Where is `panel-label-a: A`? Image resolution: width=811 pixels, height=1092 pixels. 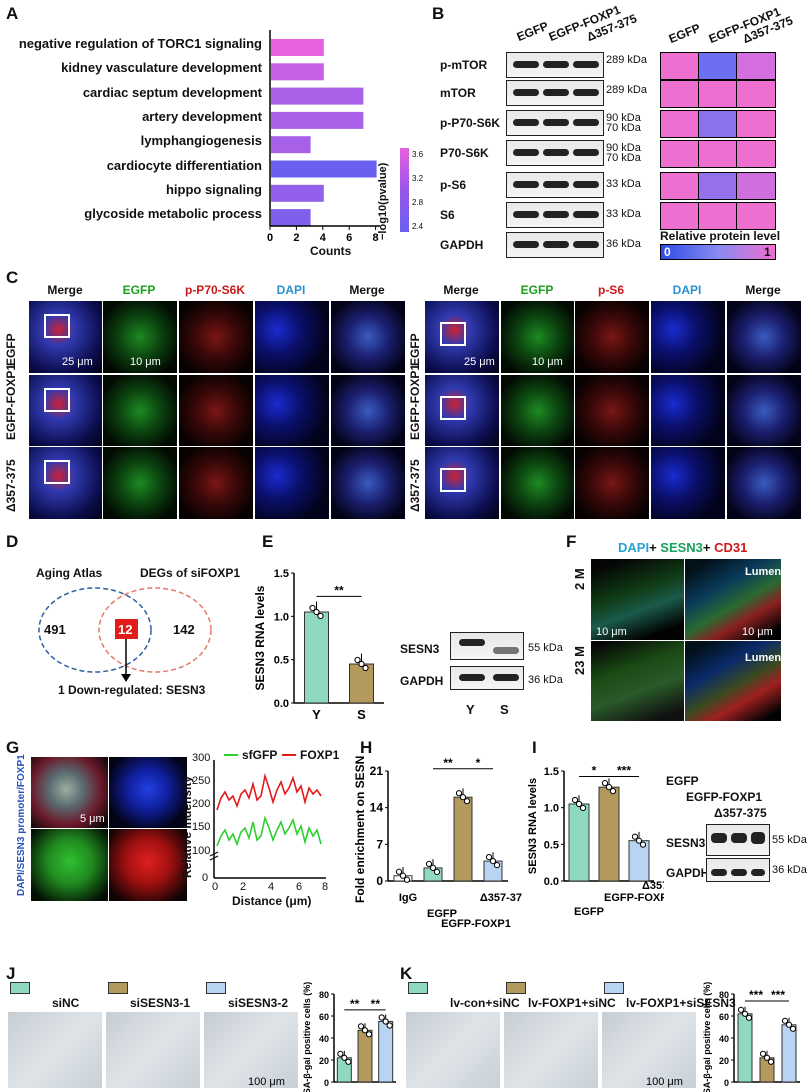
panel-label-a: A is located at coordinates (12, 13).